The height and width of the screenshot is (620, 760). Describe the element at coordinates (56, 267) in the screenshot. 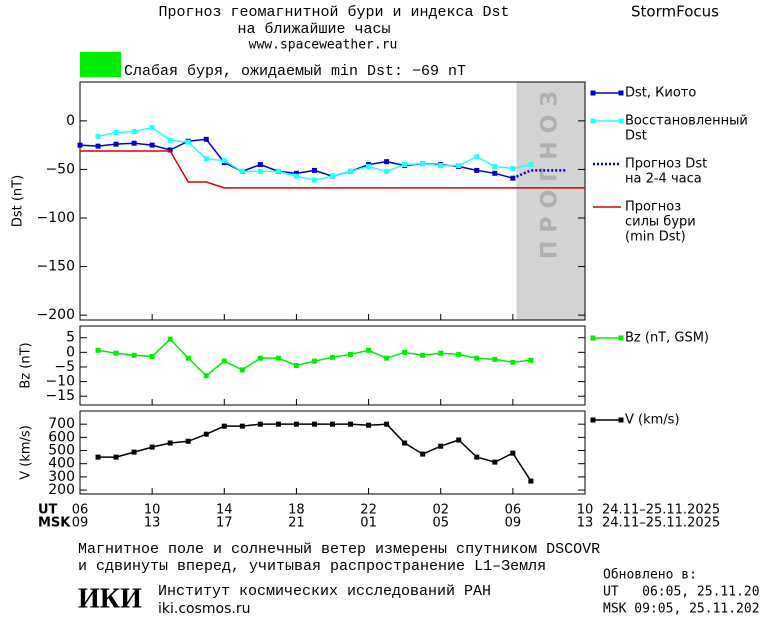

I see `y-tick-label: −150` at that location.